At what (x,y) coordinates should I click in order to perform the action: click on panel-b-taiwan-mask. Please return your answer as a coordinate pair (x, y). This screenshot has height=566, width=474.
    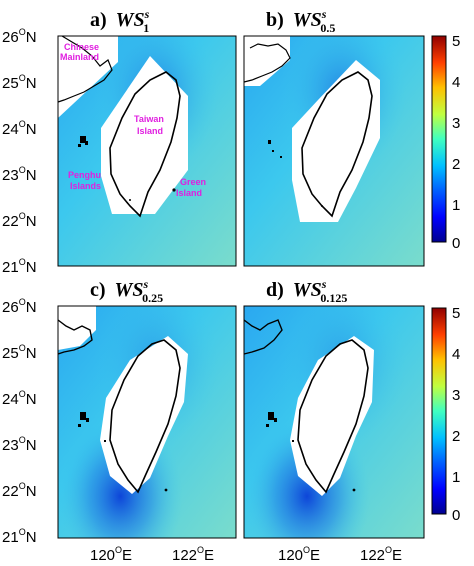
    Looking at the image, I should click on (336, 141).